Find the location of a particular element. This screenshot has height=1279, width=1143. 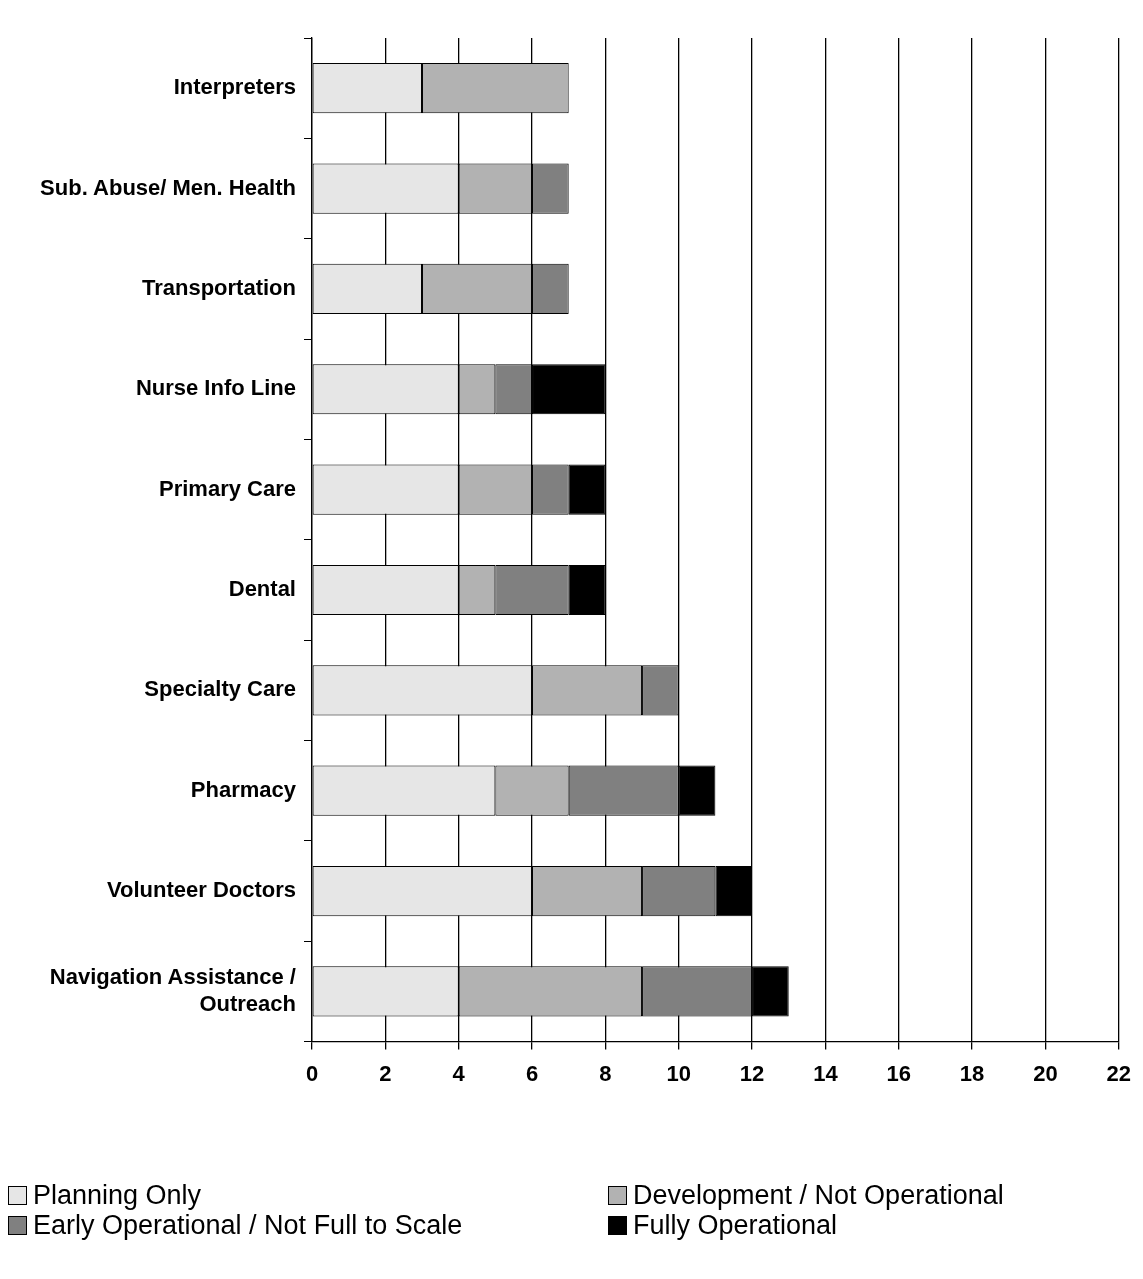

y-tick-label: Volunteer Doctors is located at coordinates (201, 890).